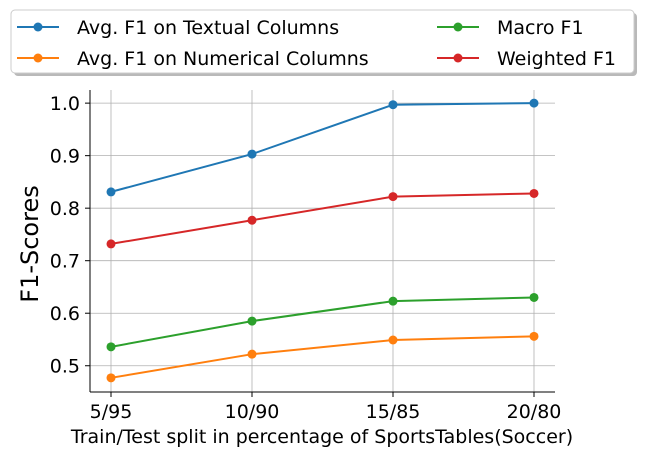 The image size is (645, 457). Describe the element at coordinates (65, 157) in the screenshot. I see `y-tick-label: 0.9` at that location.